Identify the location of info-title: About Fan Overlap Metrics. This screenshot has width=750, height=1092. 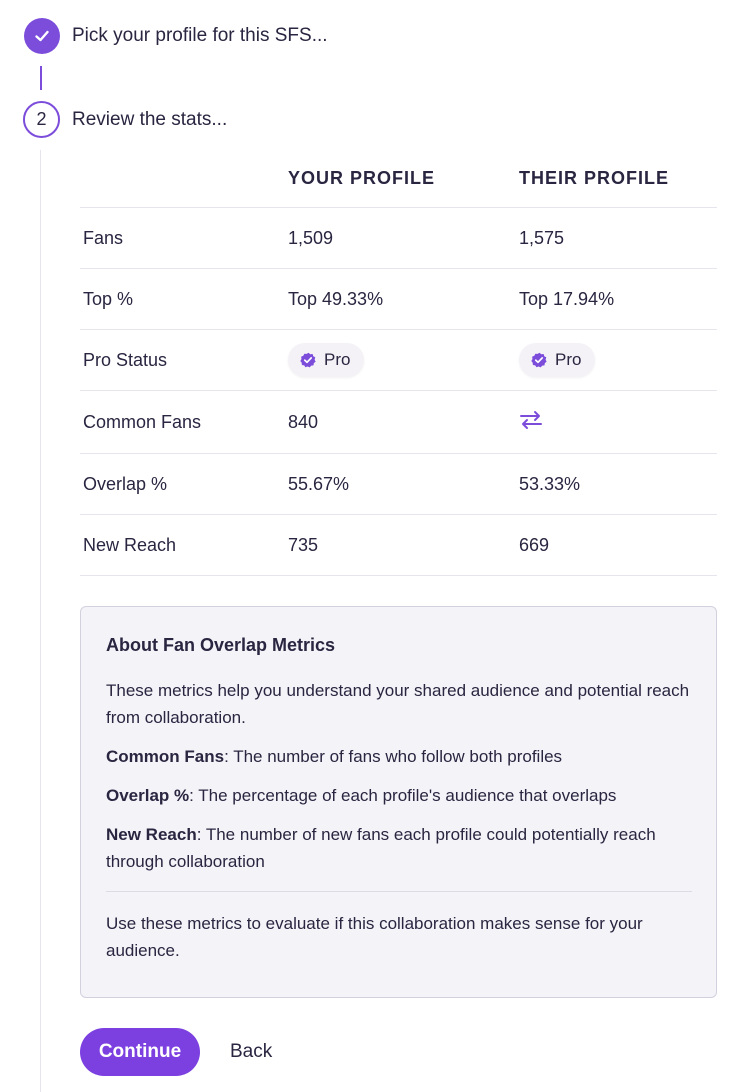
(221, 645).